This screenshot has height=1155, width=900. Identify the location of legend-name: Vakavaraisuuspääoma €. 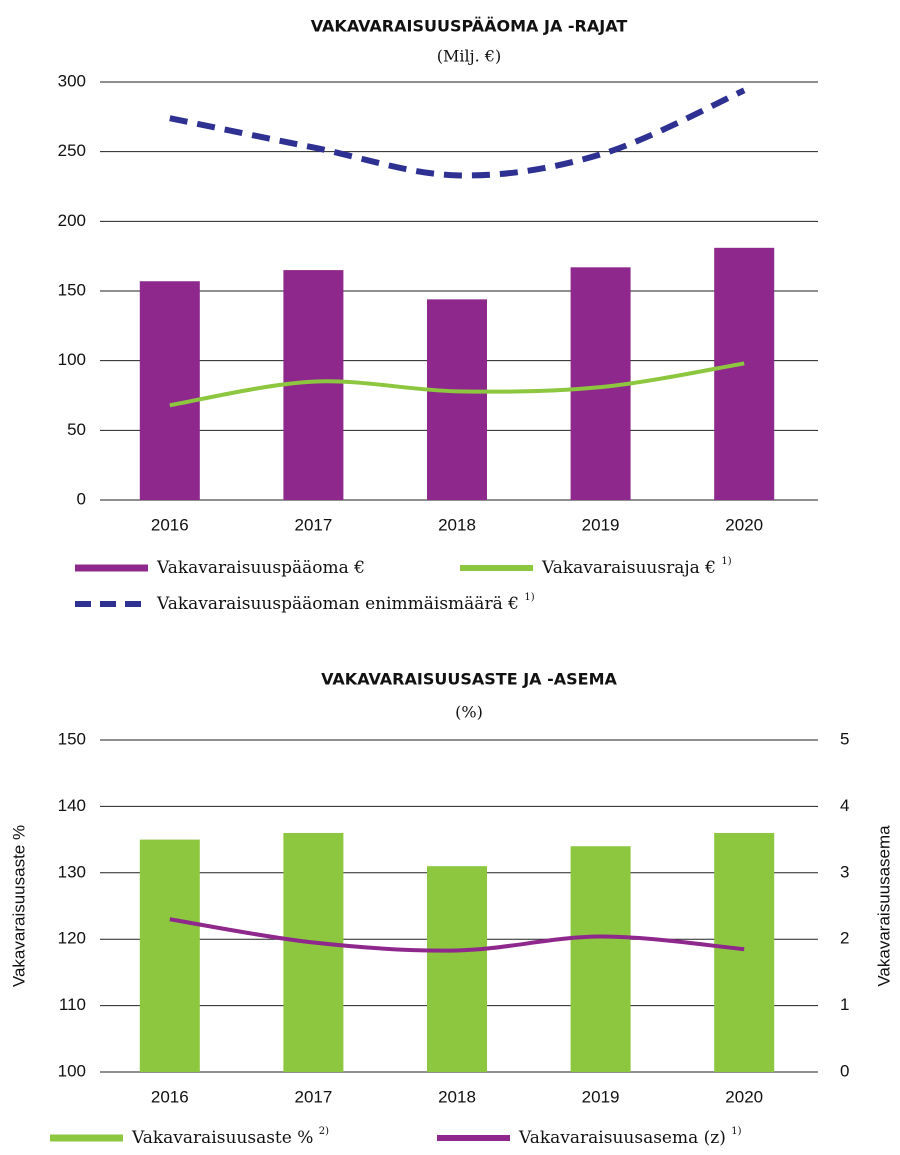
(260, 568).